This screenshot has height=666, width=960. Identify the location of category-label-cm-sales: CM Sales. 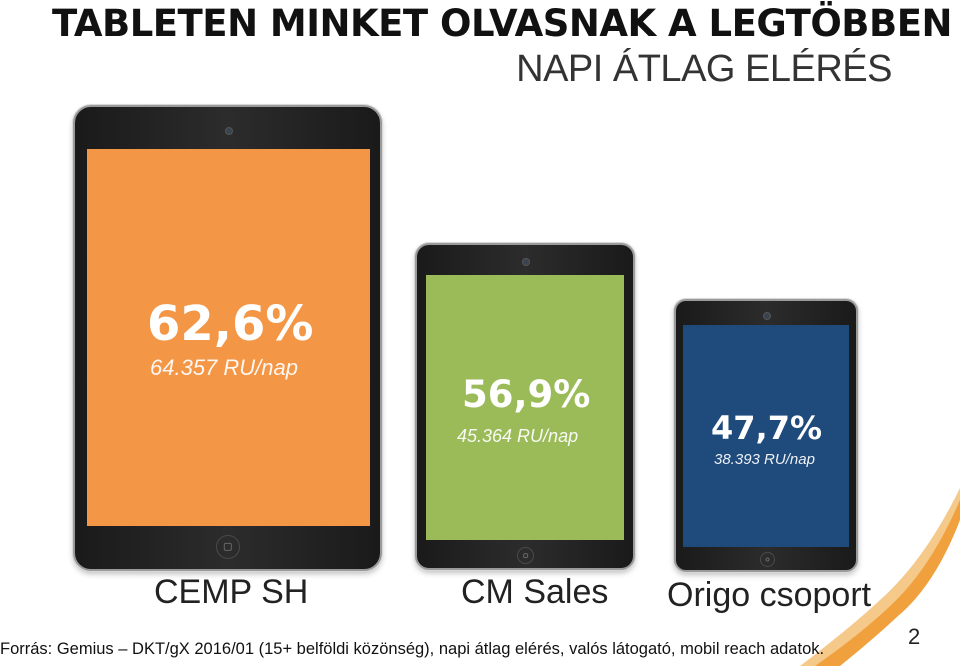
(535, 592).